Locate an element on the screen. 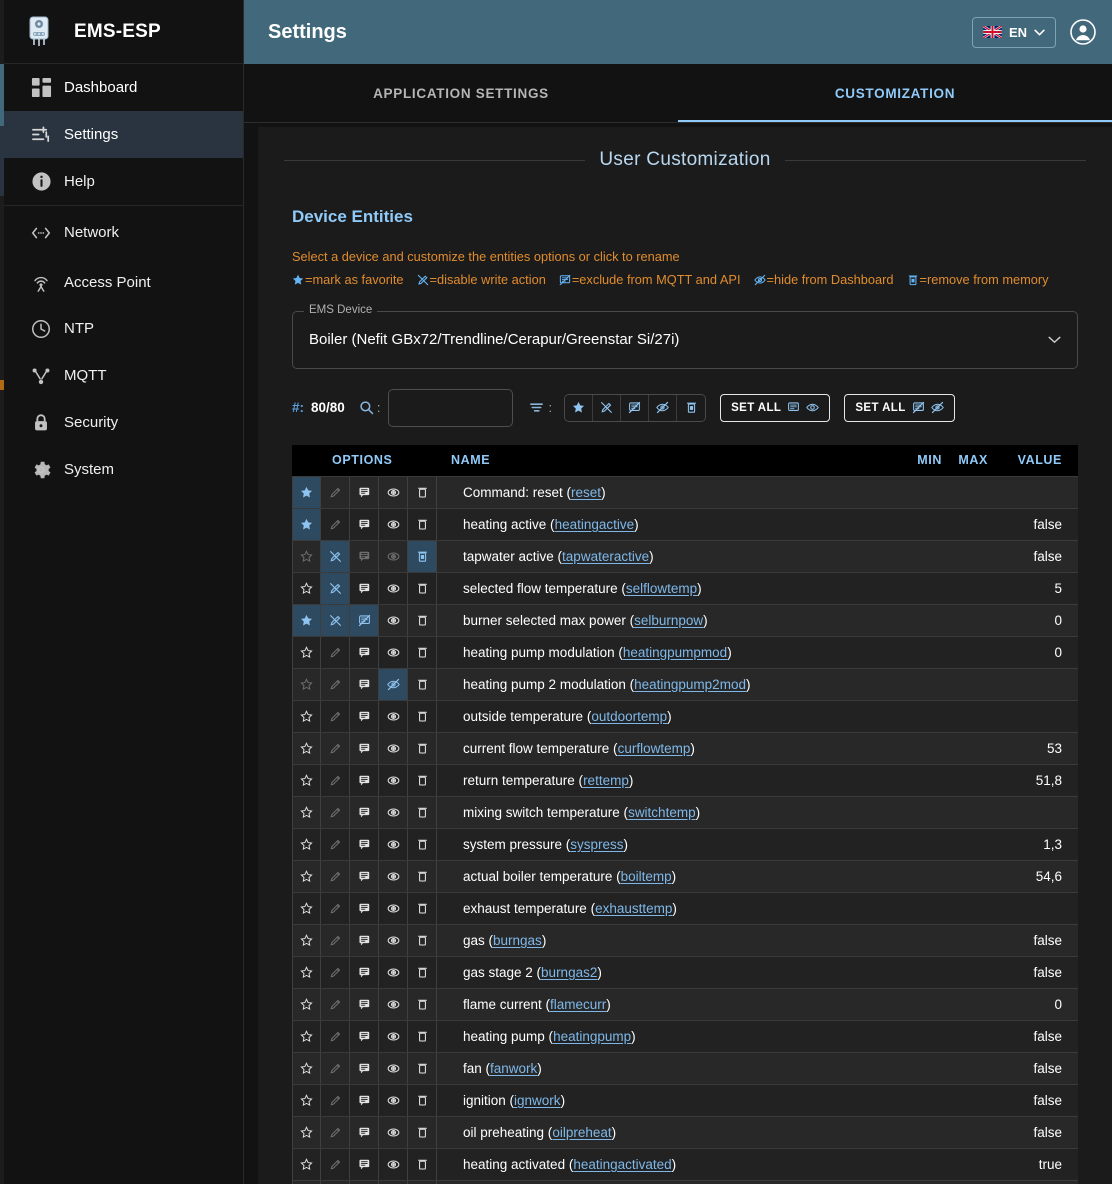 The image size is (1112, 1184). entity-name-cell: heating active (heatingactive) is located at coordinates (671, 524).